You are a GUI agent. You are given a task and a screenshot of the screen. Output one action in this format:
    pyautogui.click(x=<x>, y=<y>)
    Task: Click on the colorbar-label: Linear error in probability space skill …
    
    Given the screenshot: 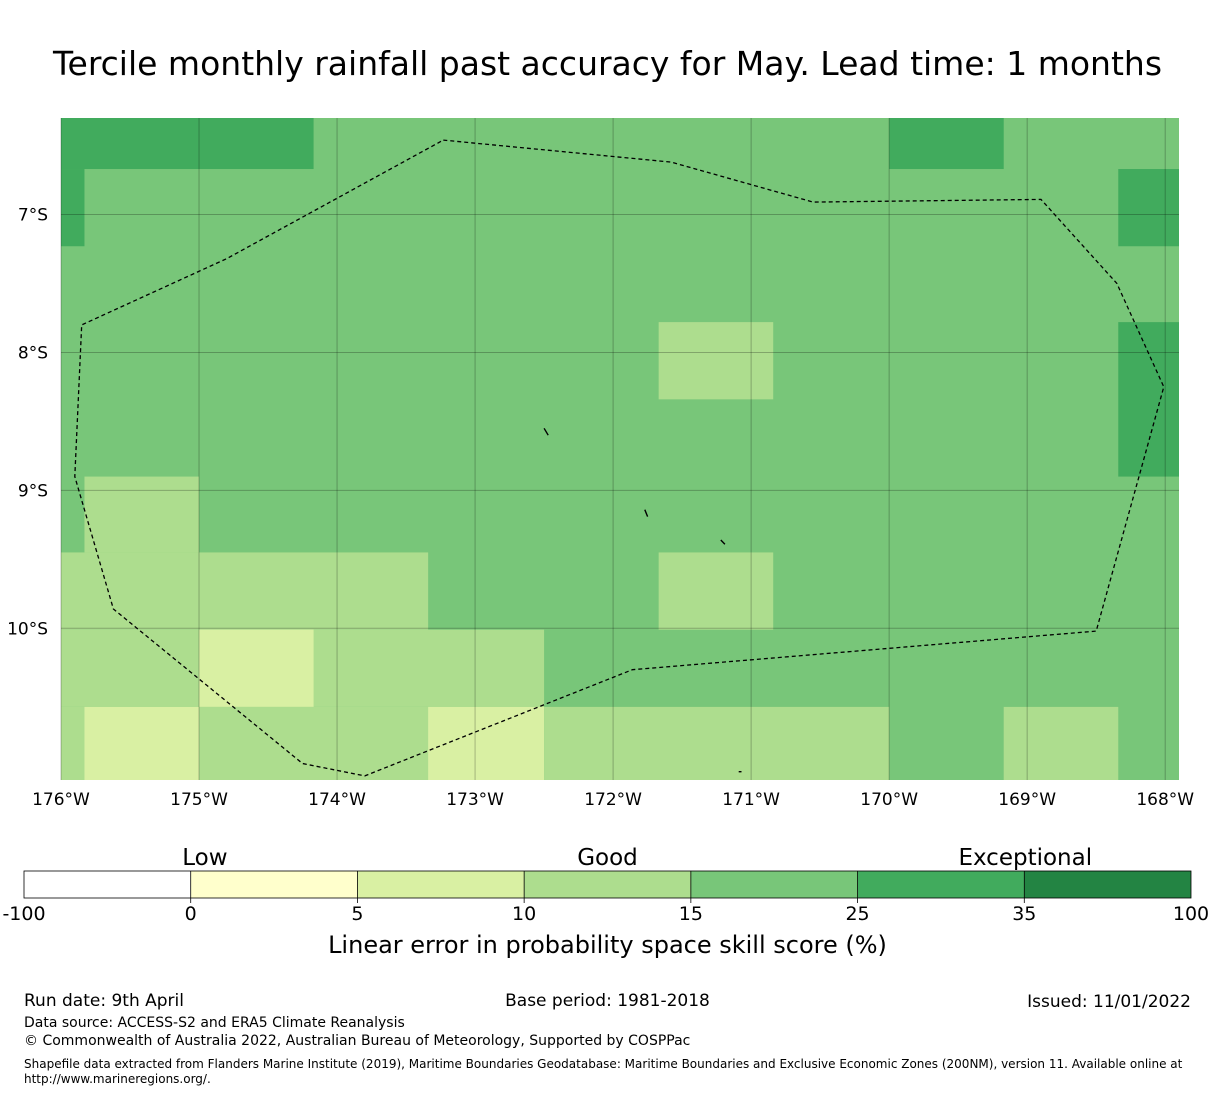 What is the action you would take?
    pyautogui.click(x=607, y=945)
    